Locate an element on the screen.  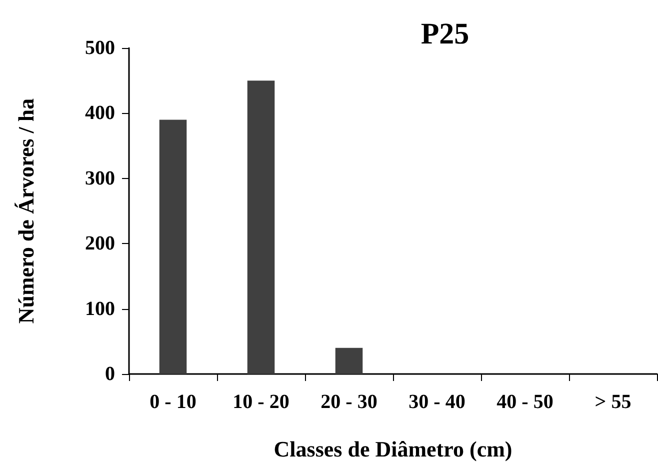
chart-title: P25 is located at coordinates (445, 34).